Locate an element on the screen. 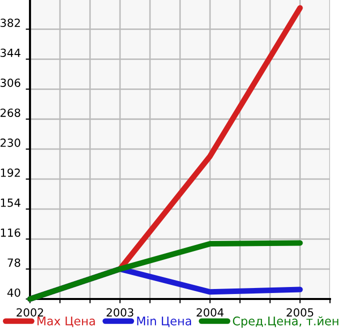 Image resolution: width=345 pixels, height=335 pixels. legend-label: Max Цена is located at coordinates (66, 322).